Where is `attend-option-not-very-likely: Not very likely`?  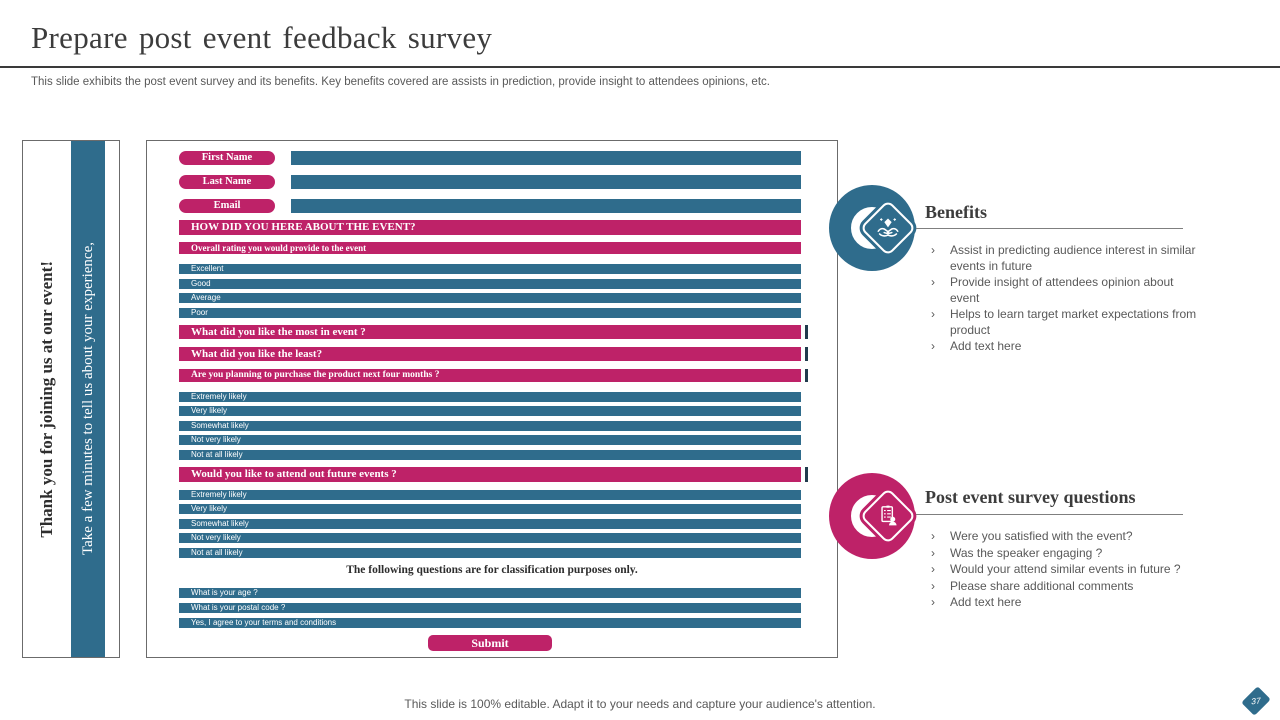 attend-option-not-very-likely: Not very likely is located at coordinates (490, 538).